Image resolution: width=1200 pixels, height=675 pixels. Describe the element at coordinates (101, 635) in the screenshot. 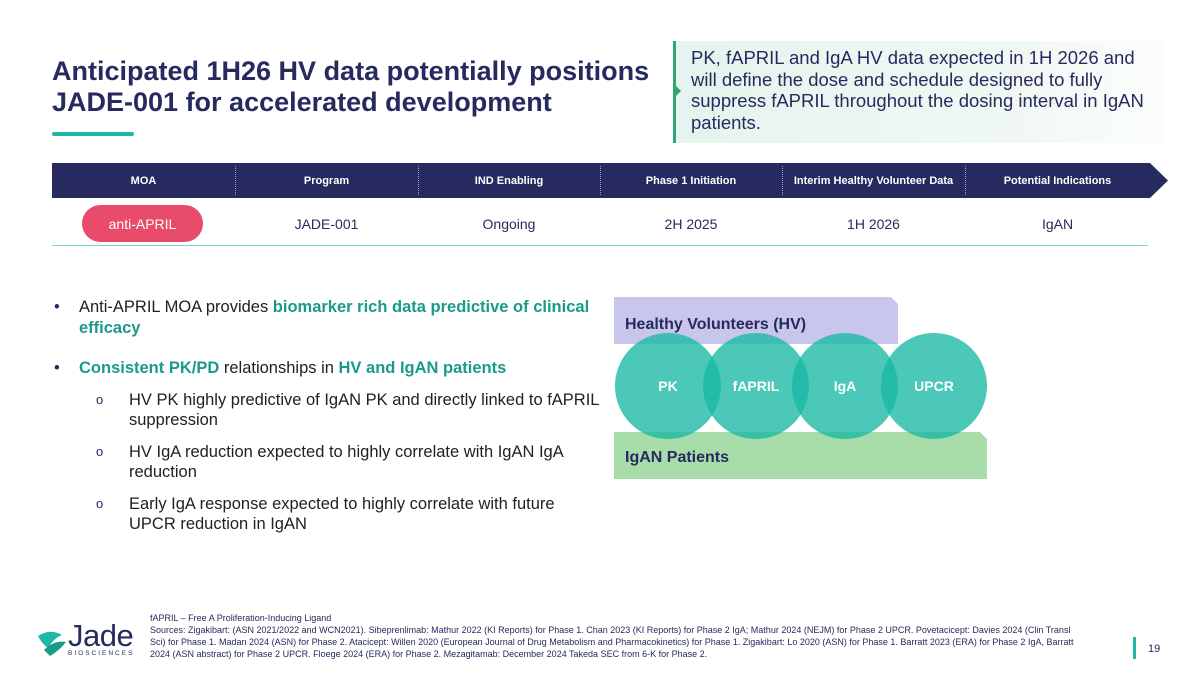

I see `logo-wordmark: Jade` at that location.